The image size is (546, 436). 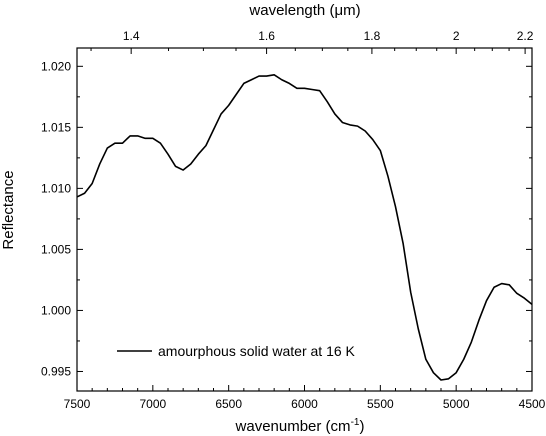 I want to click on x2-tick-label: 1.6, so click(x=266, y=36).